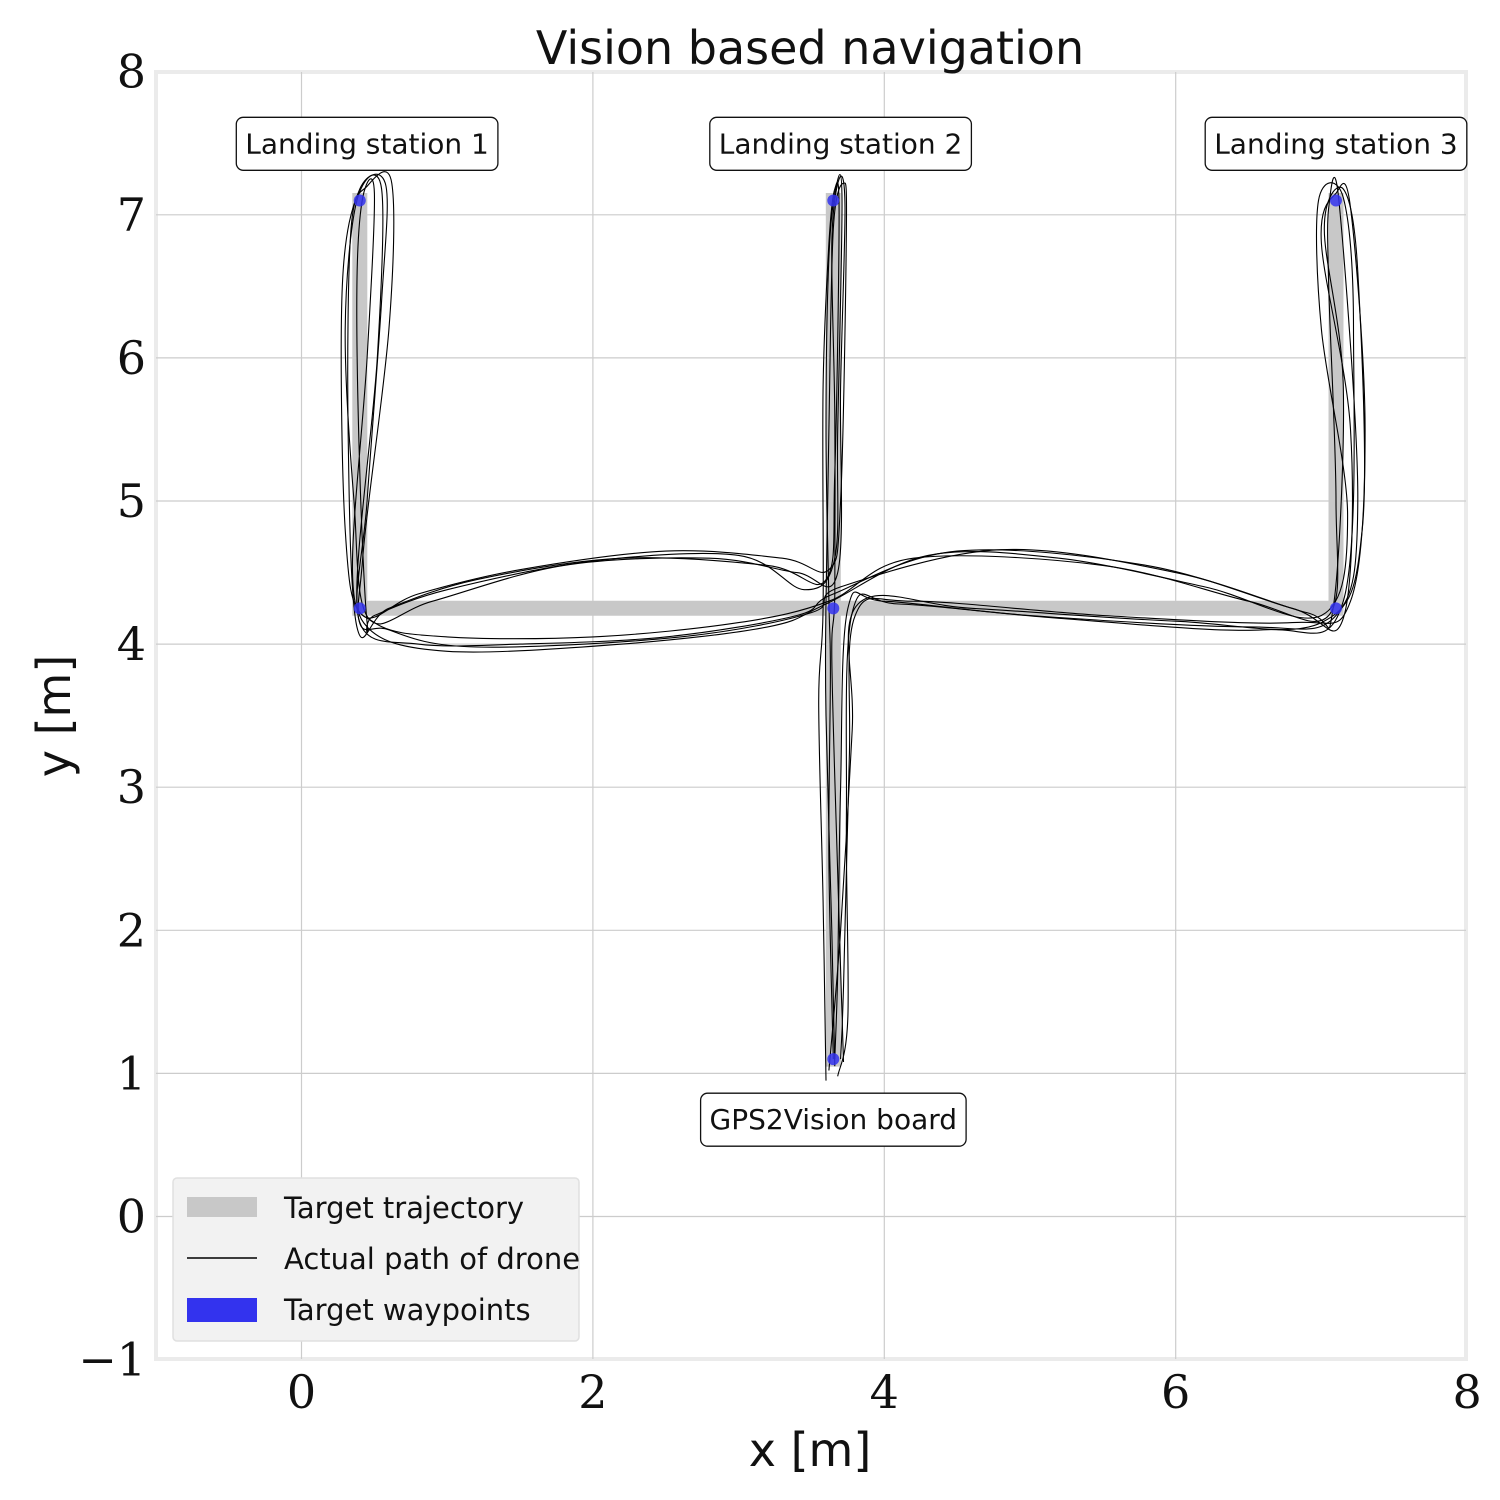 This screenshot has width=1500, height=1500. I want to click on y-tick-label: −1, so click(112, 1360).